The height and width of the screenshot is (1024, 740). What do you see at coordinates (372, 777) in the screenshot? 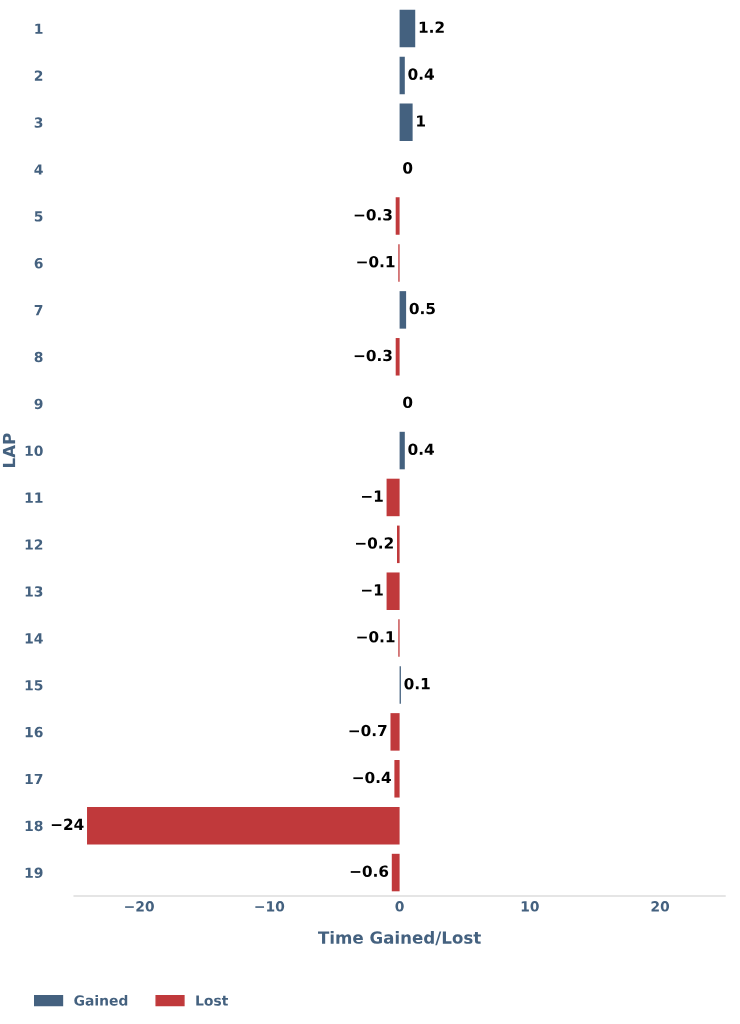
I see `data-label: −0.4` at bounding box center [372, 777].